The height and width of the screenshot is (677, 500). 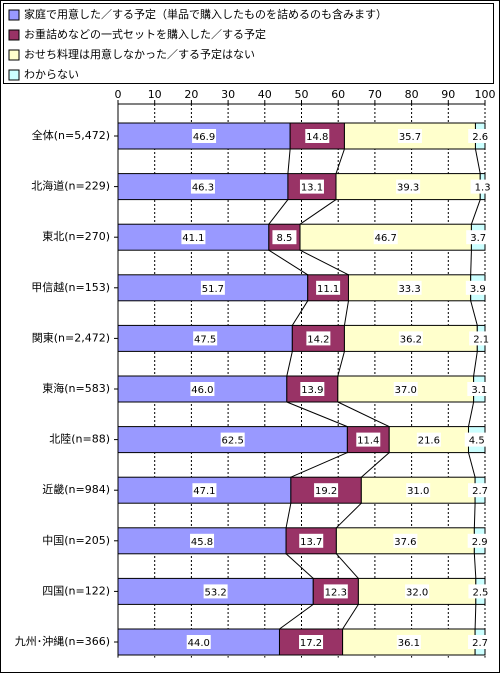 What do you see at coordinates (191, 94) in the screenshot?
I see `x-tick-label: 20` at bounding box center [191, 94].